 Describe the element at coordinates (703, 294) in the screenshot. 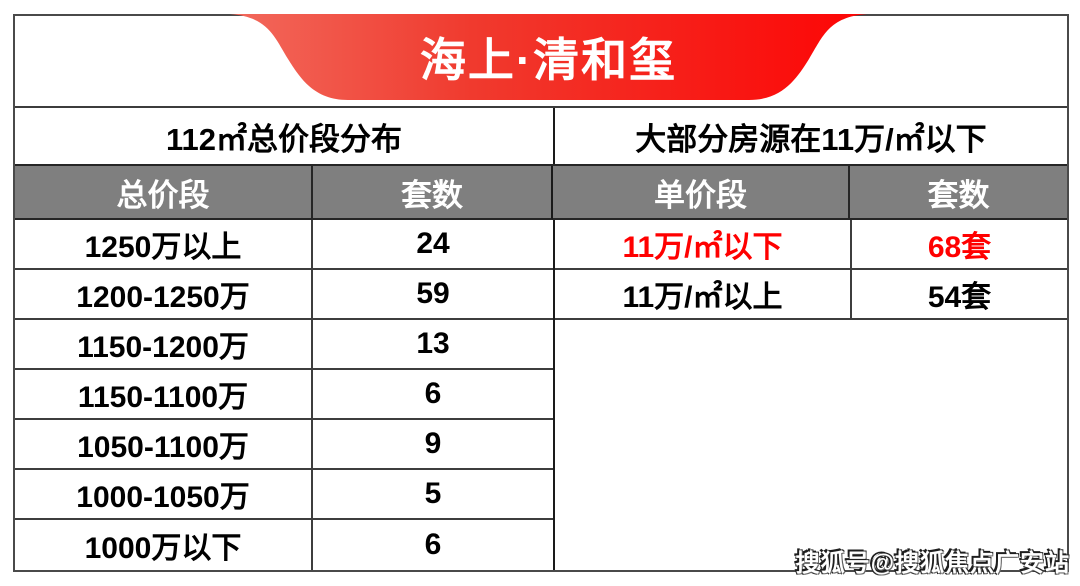

I see `unit-price-range-cell: 11万/㎡以上` at that location.